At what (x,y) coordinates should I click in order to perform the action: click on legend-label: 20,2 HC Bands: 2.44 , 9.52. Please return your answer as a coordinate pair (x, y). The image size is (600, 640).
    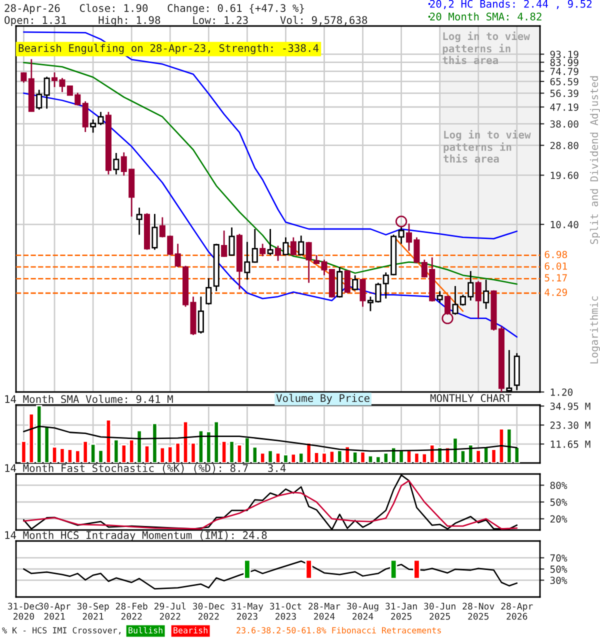
    Looking at the image, I should click on (511, 5).